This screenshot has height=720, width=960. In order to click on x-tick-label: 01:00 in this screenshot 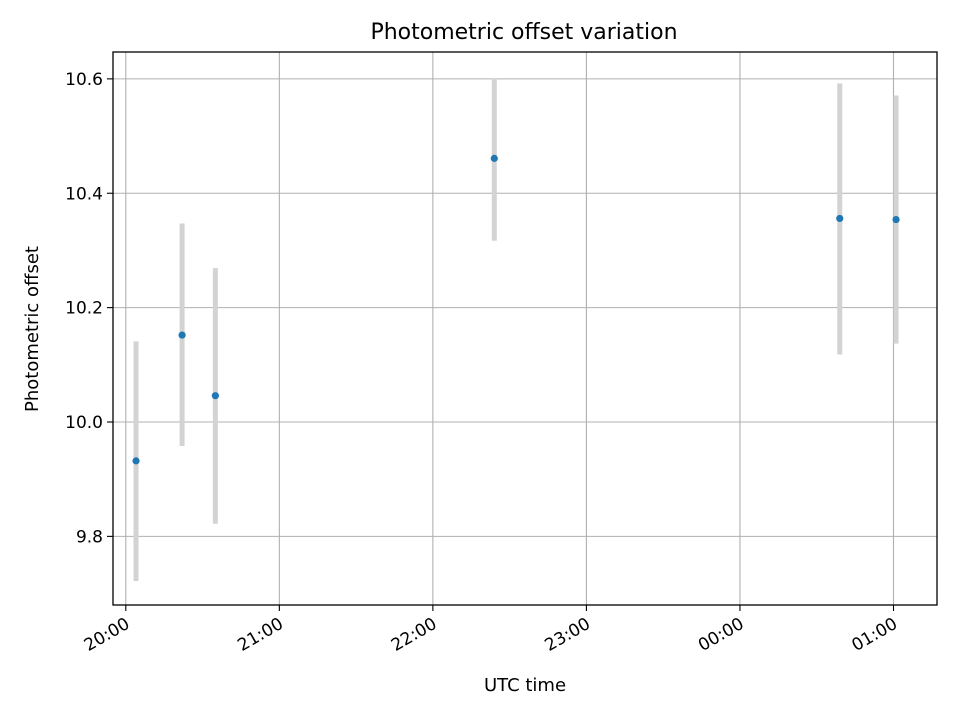, I will do `click(875, 635)`.